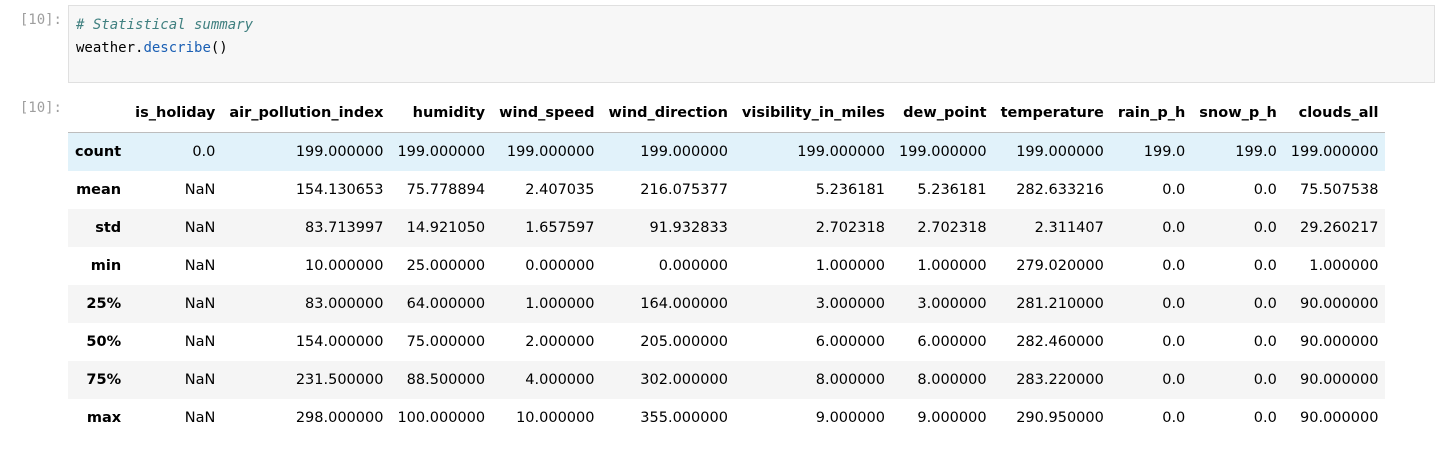  Describe the element at coordinates (684, 304) in the screenshot. I see `table-cell: 164.000000` at that location.